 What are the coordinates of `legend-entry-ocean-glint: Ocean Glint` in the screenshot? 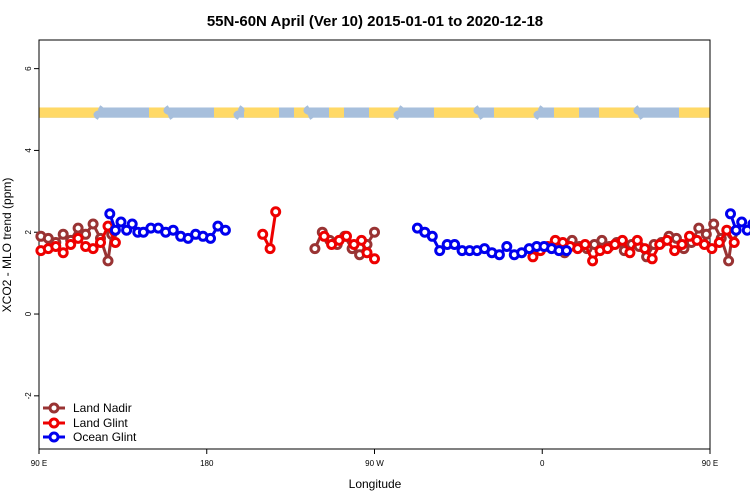 It's located at (90, 437).